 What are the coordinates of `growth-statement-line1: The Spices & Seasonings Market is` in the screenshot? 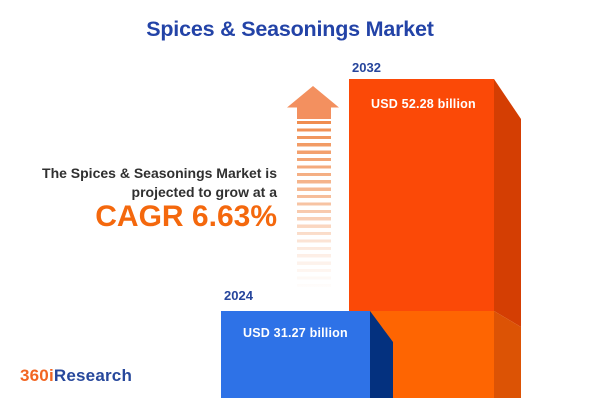 It's located at (159, 173).